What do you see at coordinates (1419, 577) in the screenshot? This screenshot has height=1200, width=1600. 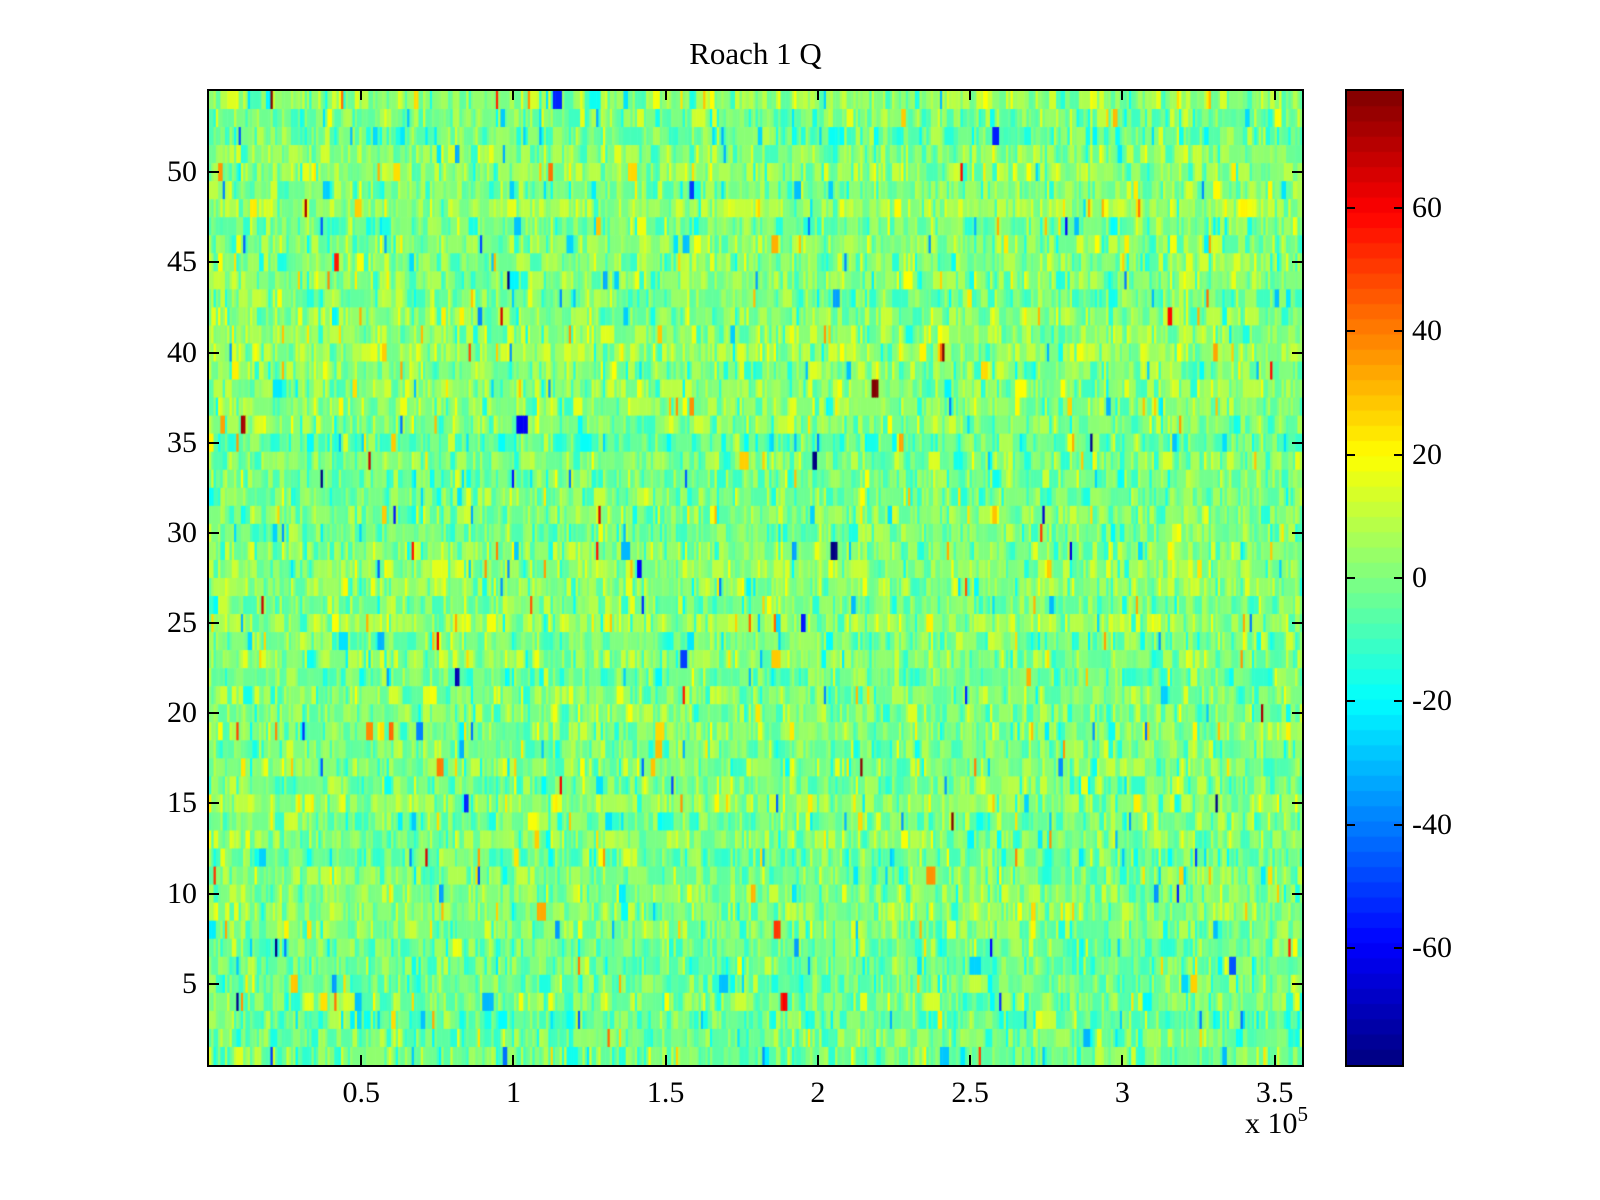 I see `colorbar-tick-label: 0` at bounding box center [1419, 577].